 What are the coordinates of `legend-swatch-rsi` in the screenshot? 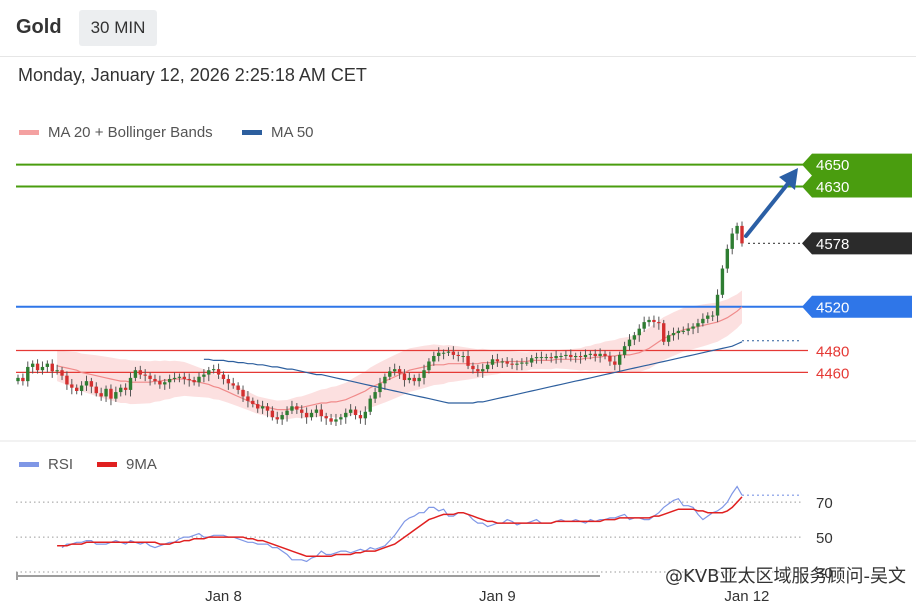 It's located at (29, 464).